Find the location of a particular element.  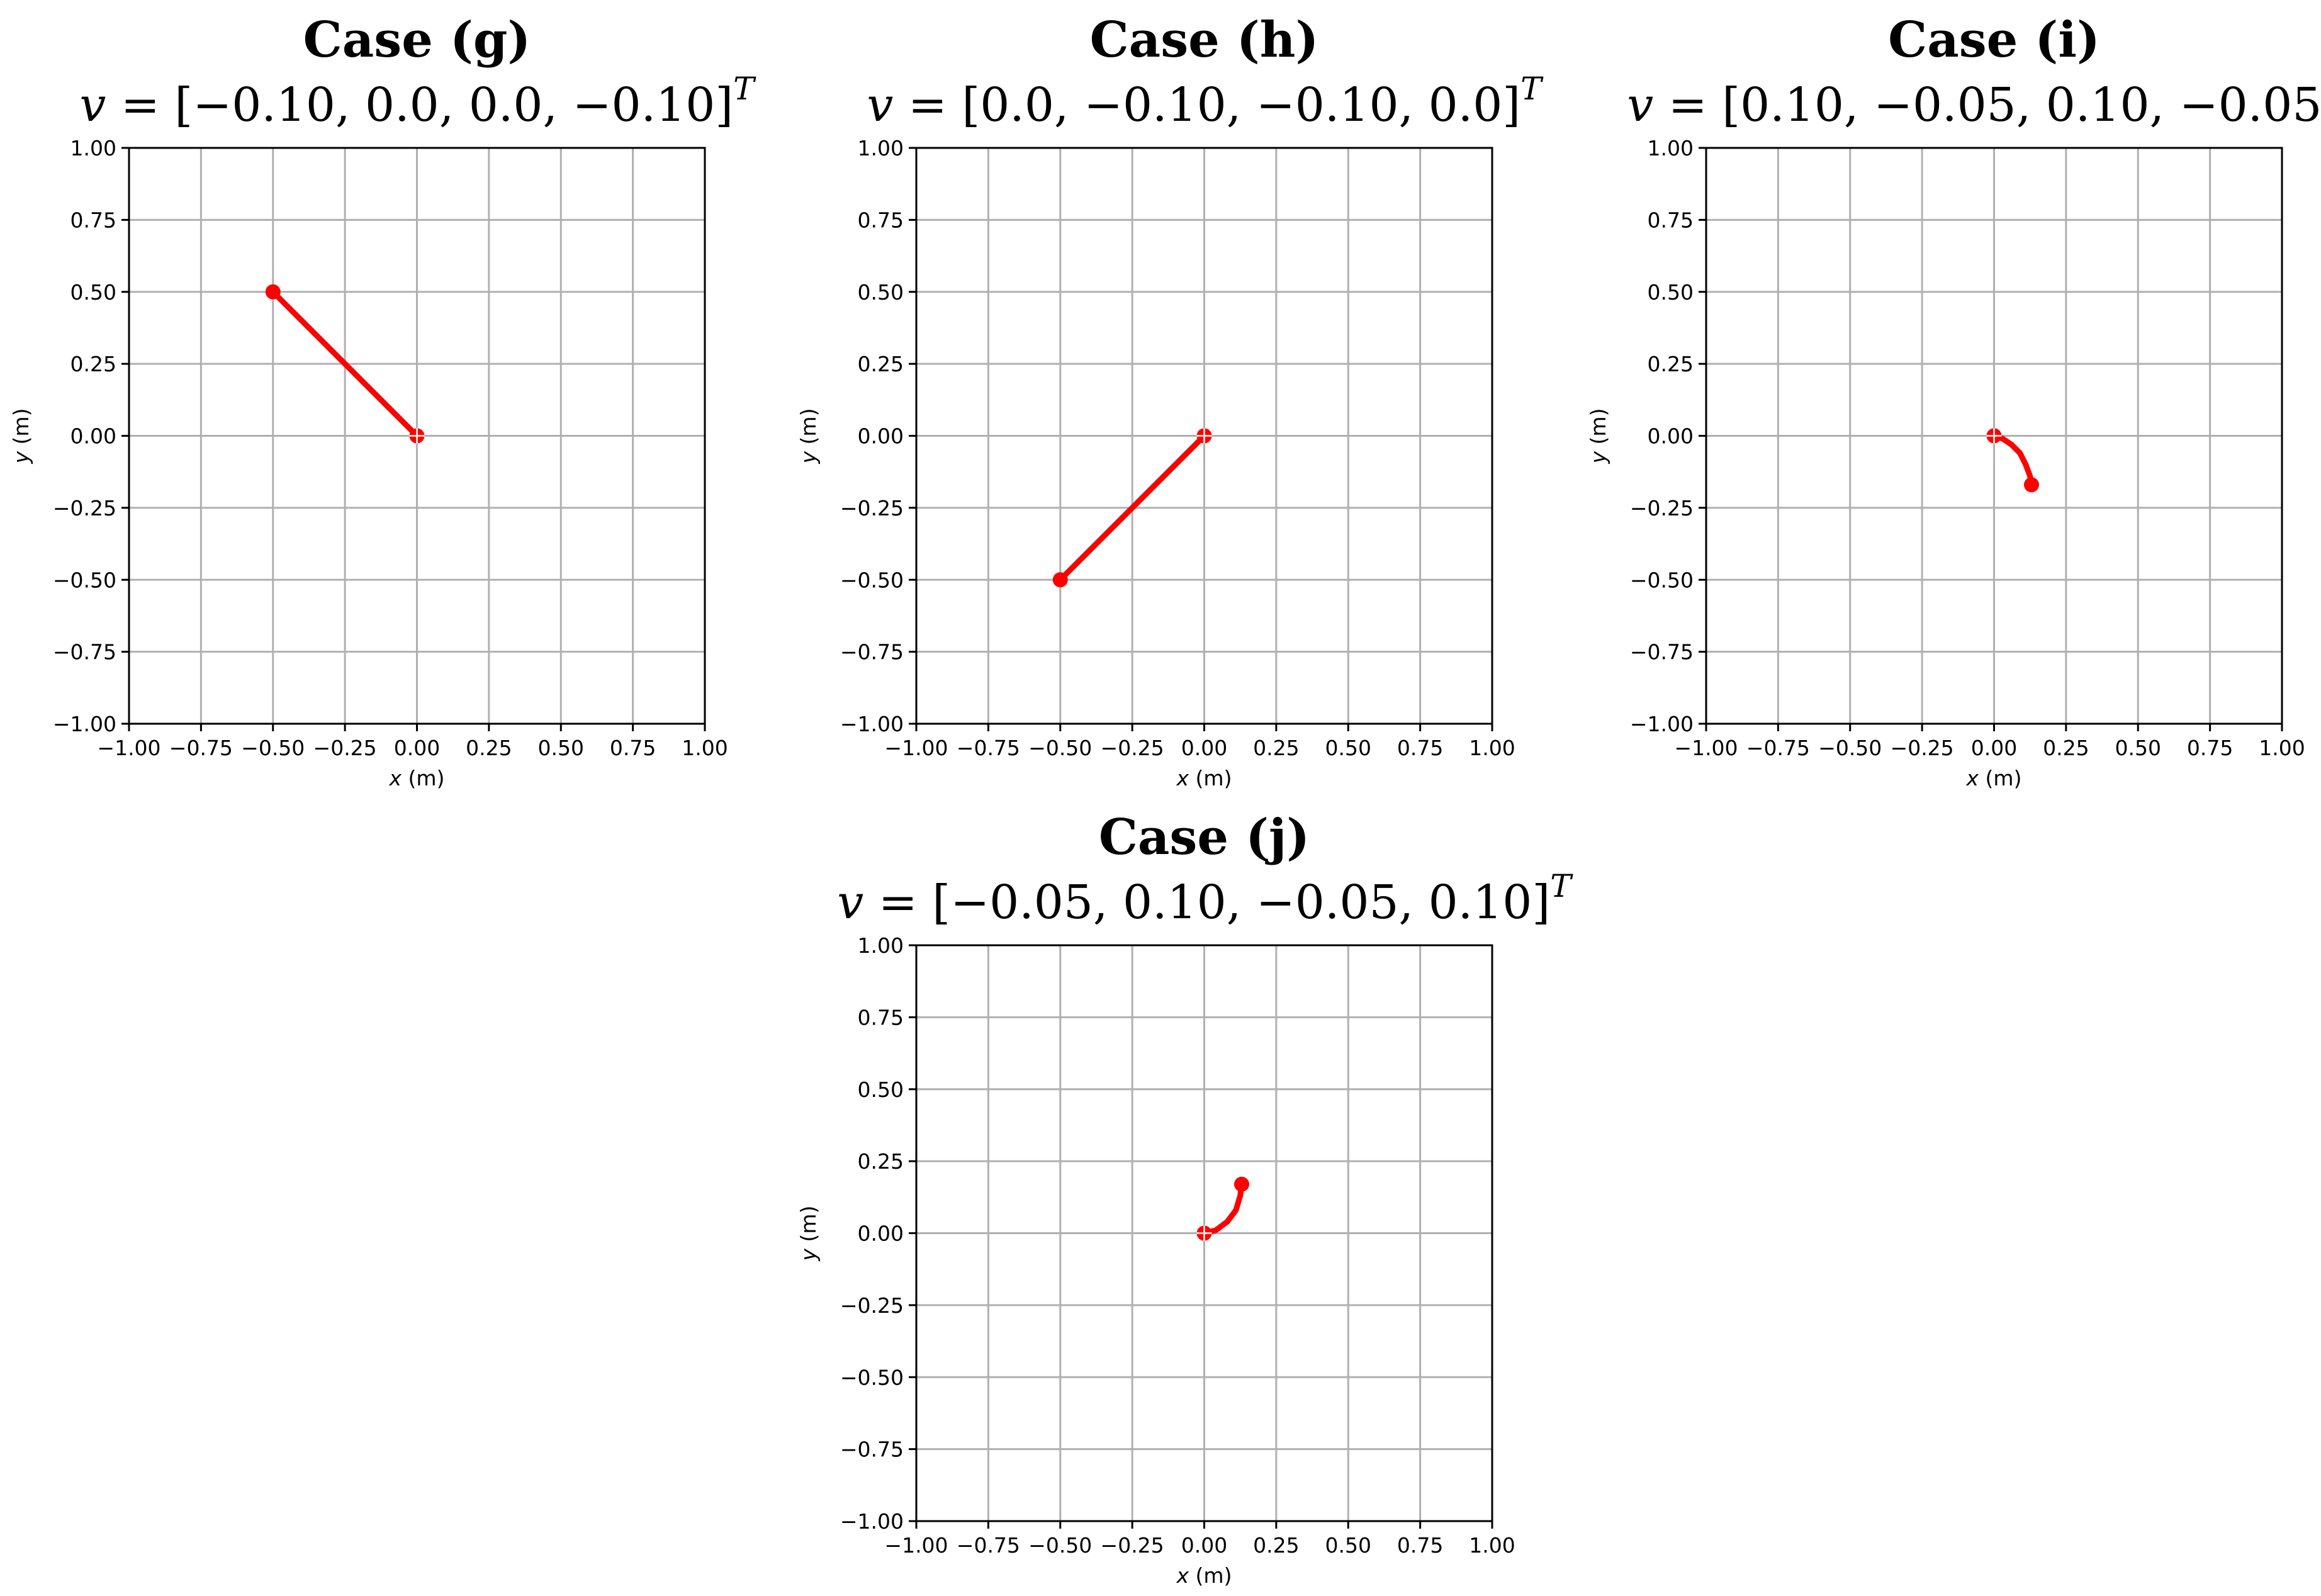

chart-2-xtick-label-4: 0.00 is located at coordinates (1994, 748).